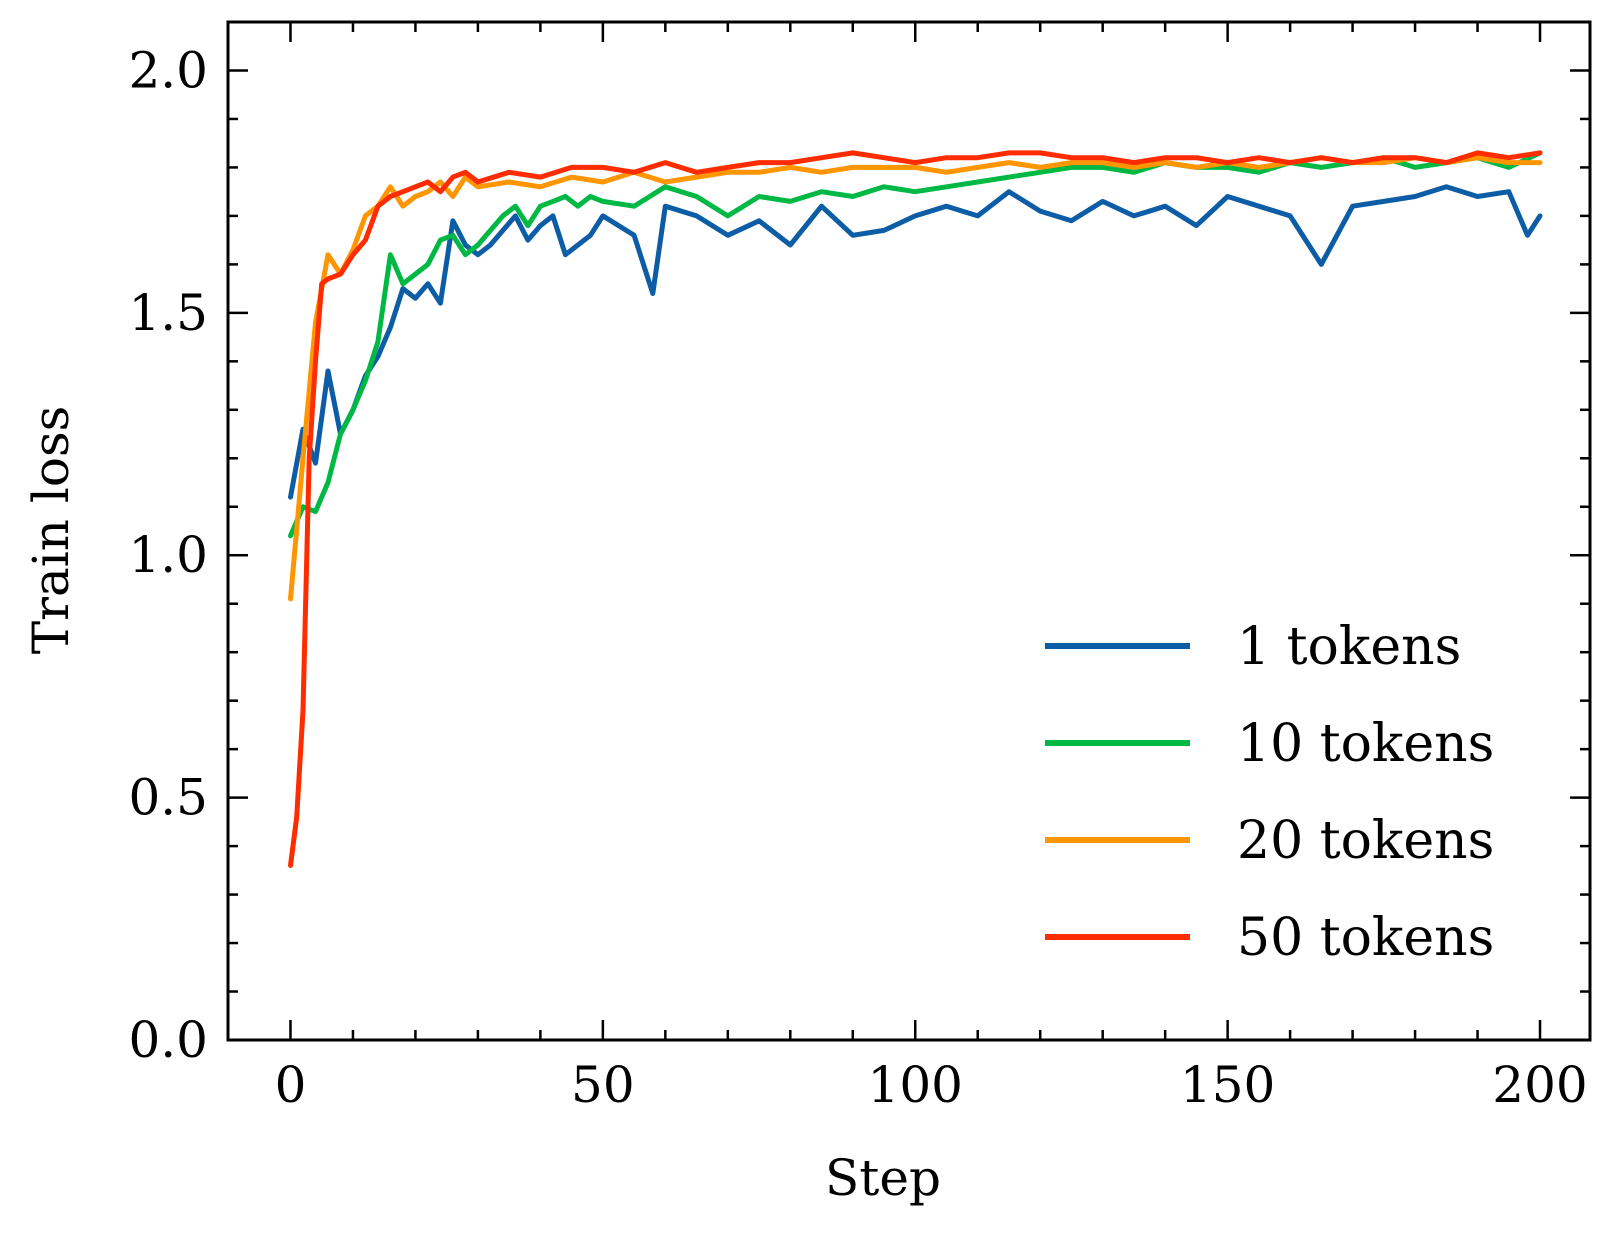  I want to click on y-tick-label: 0.5, so click(168, 798).